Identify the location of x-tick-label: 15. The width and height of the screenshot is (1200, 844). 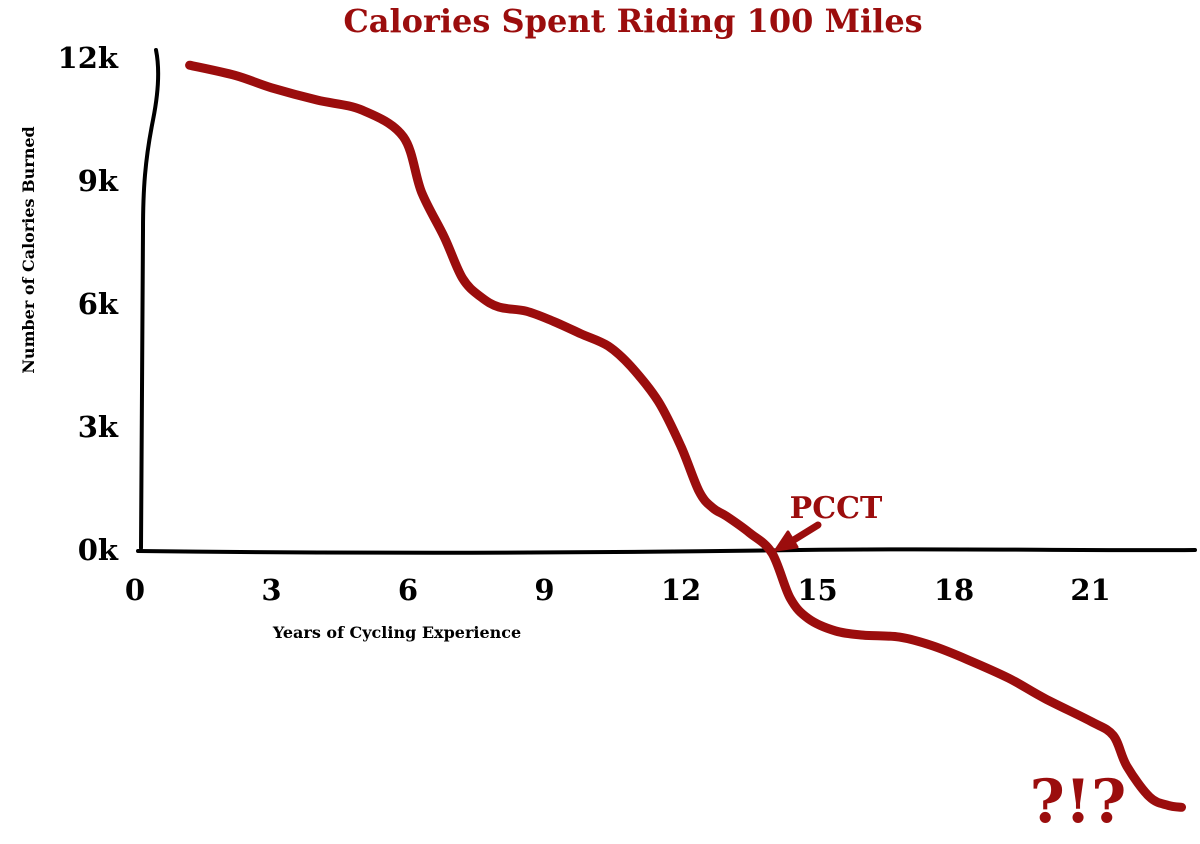
(817, 590).